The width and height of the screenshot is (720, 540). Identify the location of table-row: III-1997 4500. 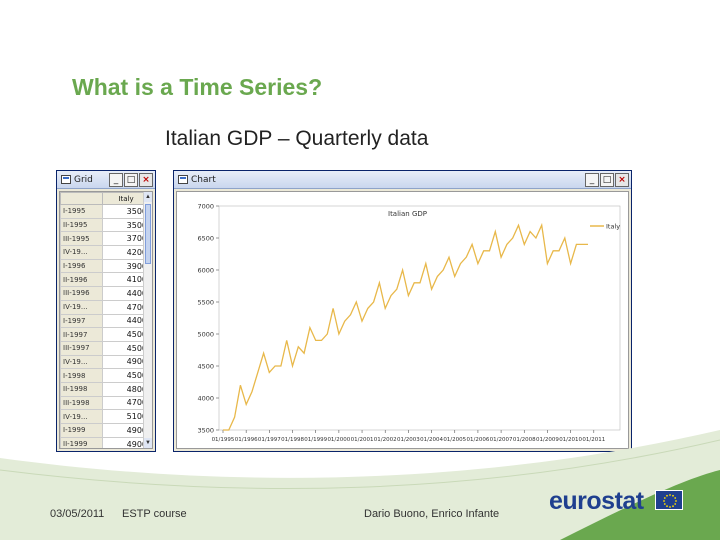
(105, 348).